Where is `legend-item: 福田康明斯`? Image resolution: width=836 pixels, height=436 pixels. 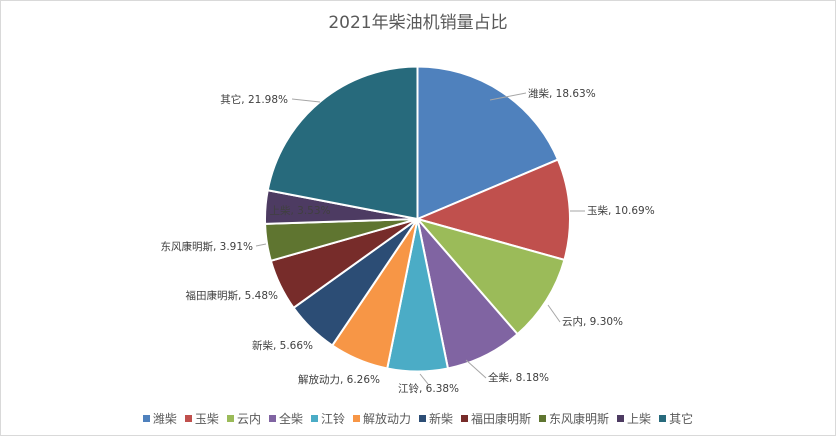
legend-item: 福田康明斯 is located at coordinates (496, 418).